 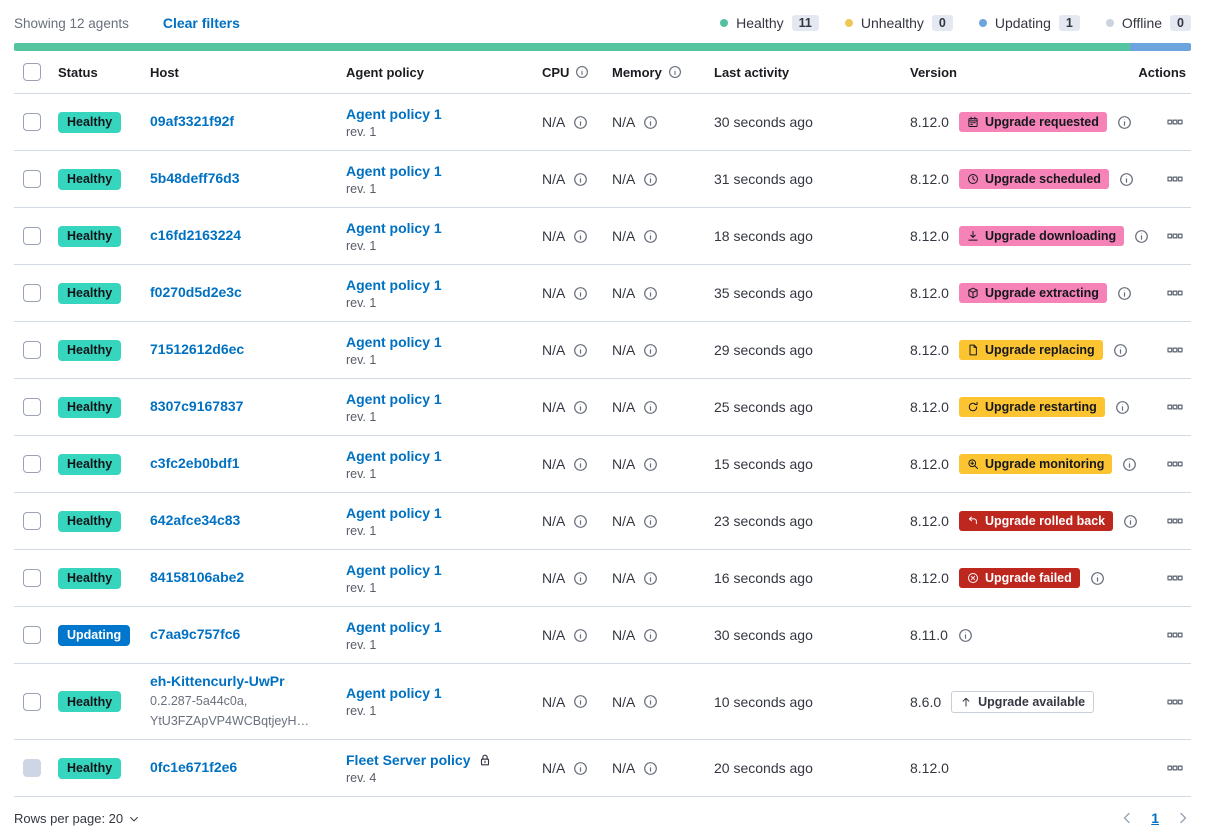 I want to click on agent-policy-link: Fleet Server policy, so click(x=408, y=759).